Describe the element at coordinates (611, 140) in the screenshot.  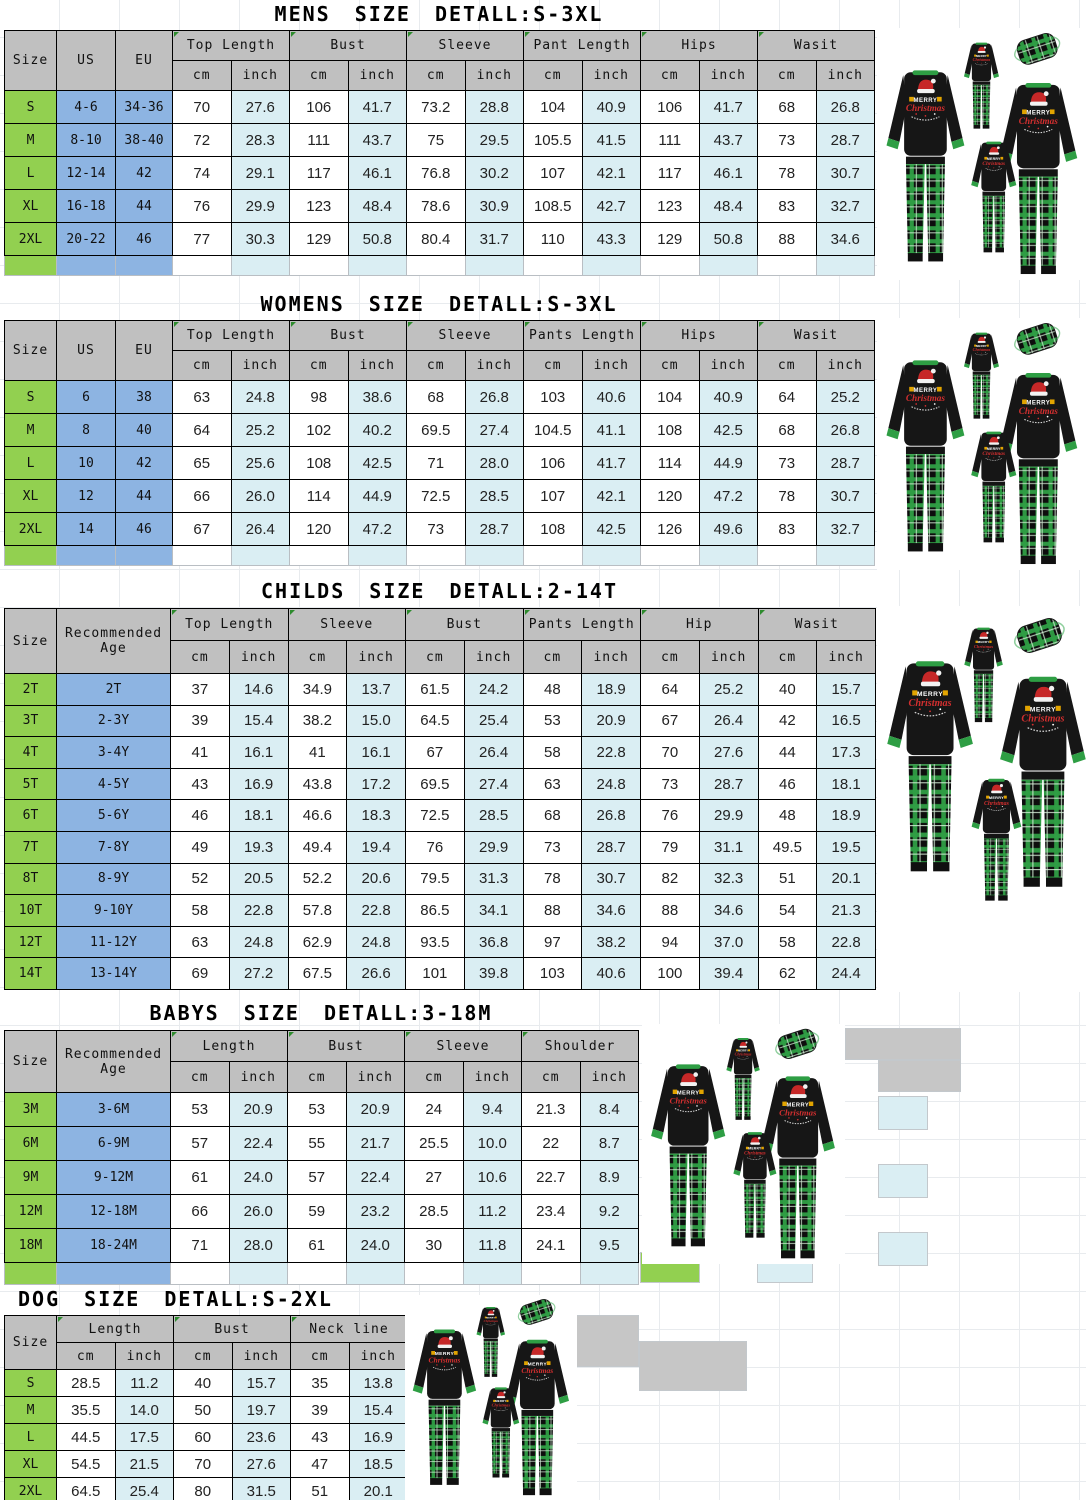
I see `value-cell: 41.5` at that location.